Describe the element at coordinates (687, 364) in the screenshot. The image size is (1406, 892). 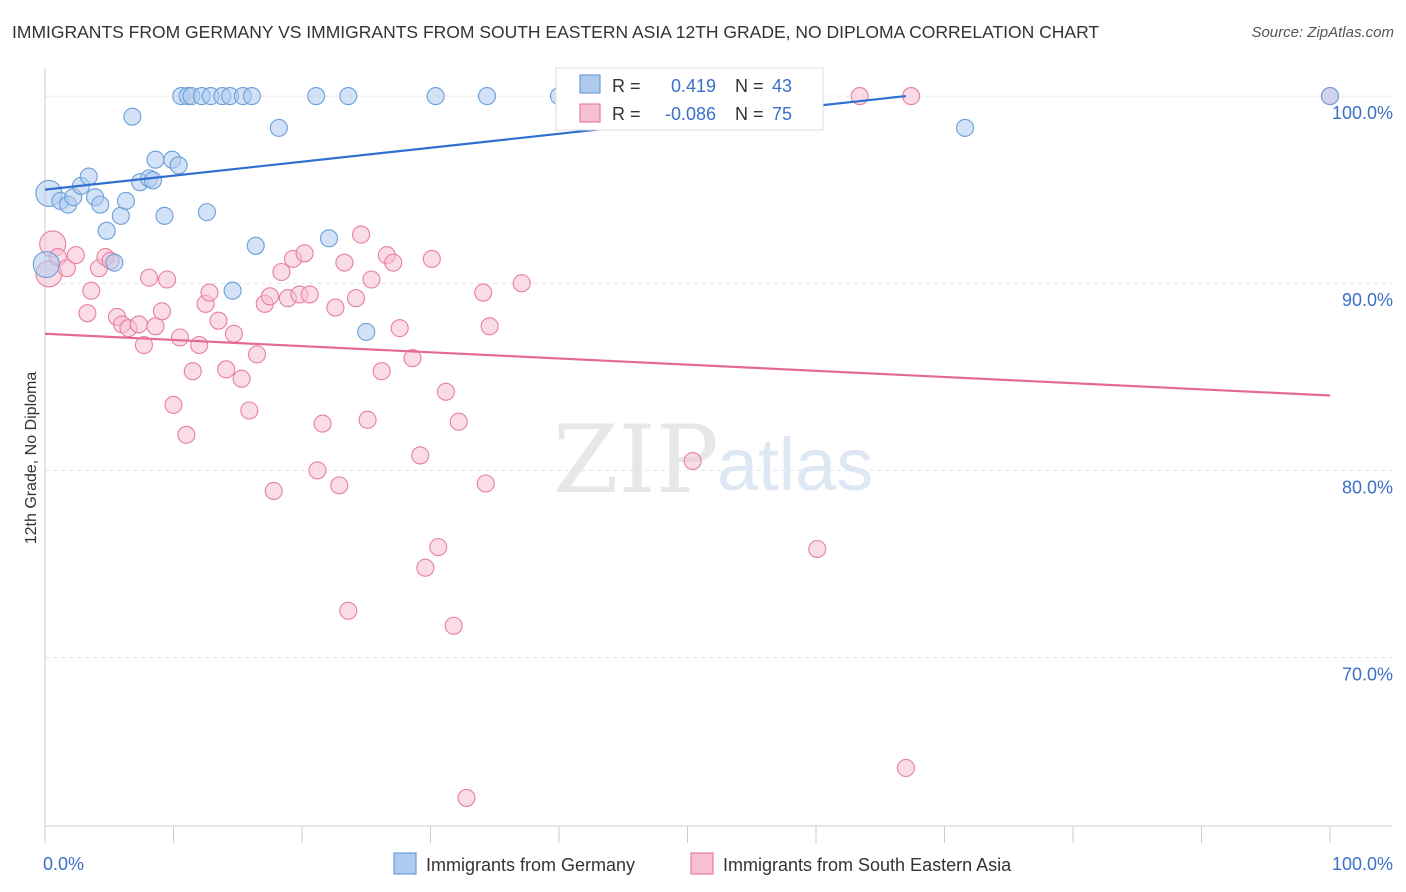
I see `trend-line-south-eastern-asia` at that location.